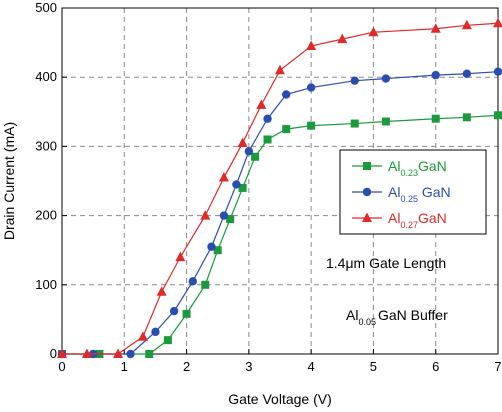  What do you see at coordinates (61, 366) in the screenshot?
I see `x-tick-label: 0` at bounding box center [61, 366].